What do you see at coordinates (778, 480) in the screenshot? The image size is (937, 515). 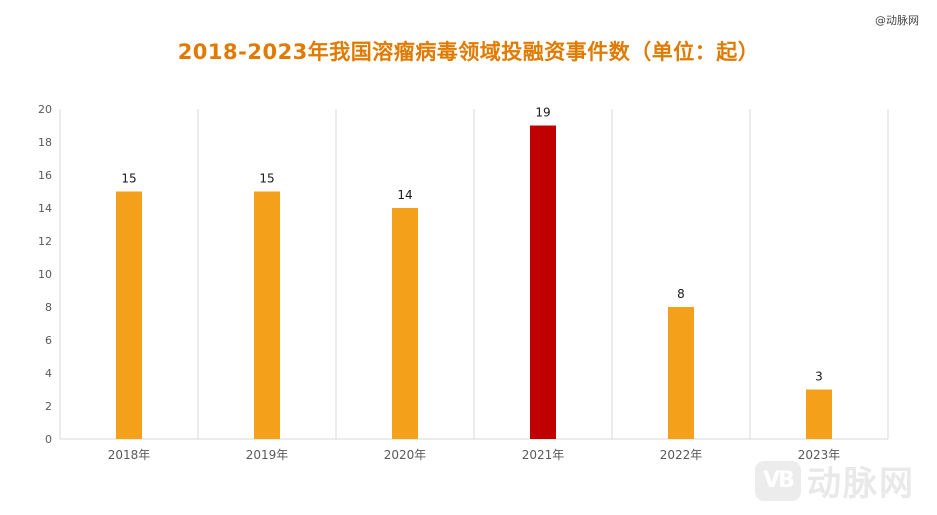 I see `watermark-logo: VB` at bounding box center [778, 480].